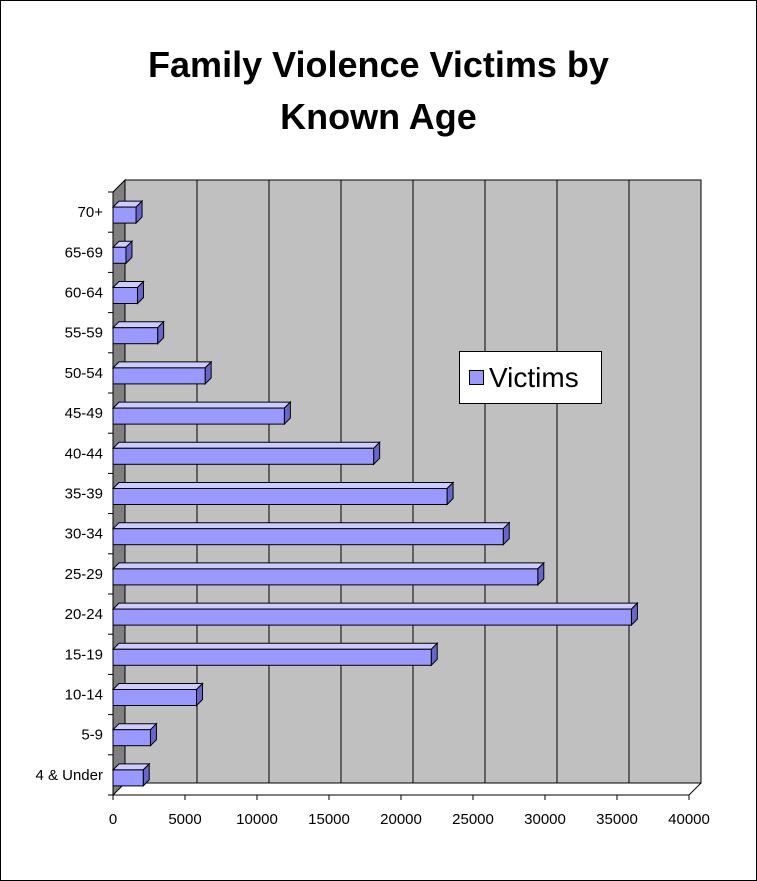 This screenshot has width=757, height=881. I want to click on chart-title-line-1: Family Violence Victims by, so click(378, 64).